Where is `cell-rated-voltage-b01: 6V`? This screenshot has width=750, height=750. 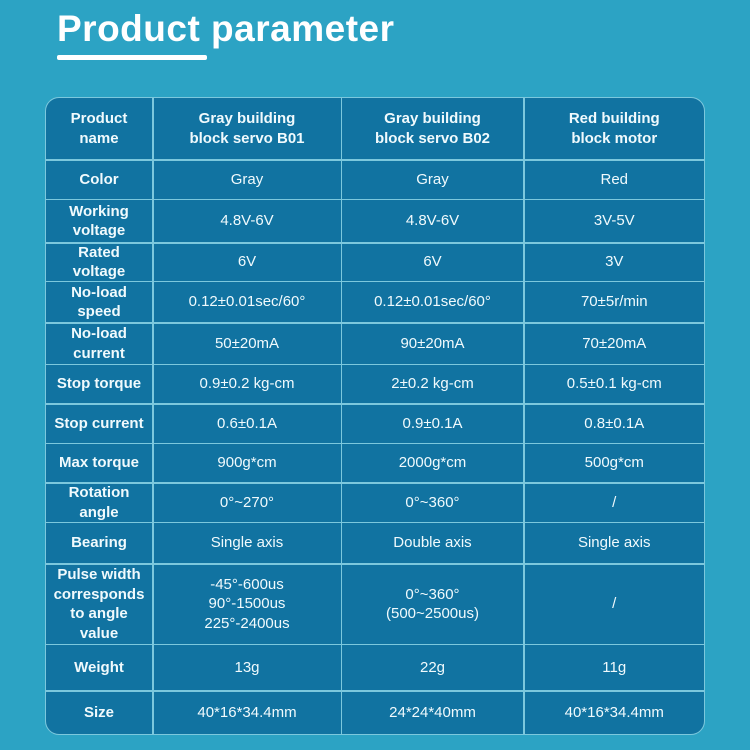
cell-rated-voltage-b01: 6V is located at coordinates (247, 262).